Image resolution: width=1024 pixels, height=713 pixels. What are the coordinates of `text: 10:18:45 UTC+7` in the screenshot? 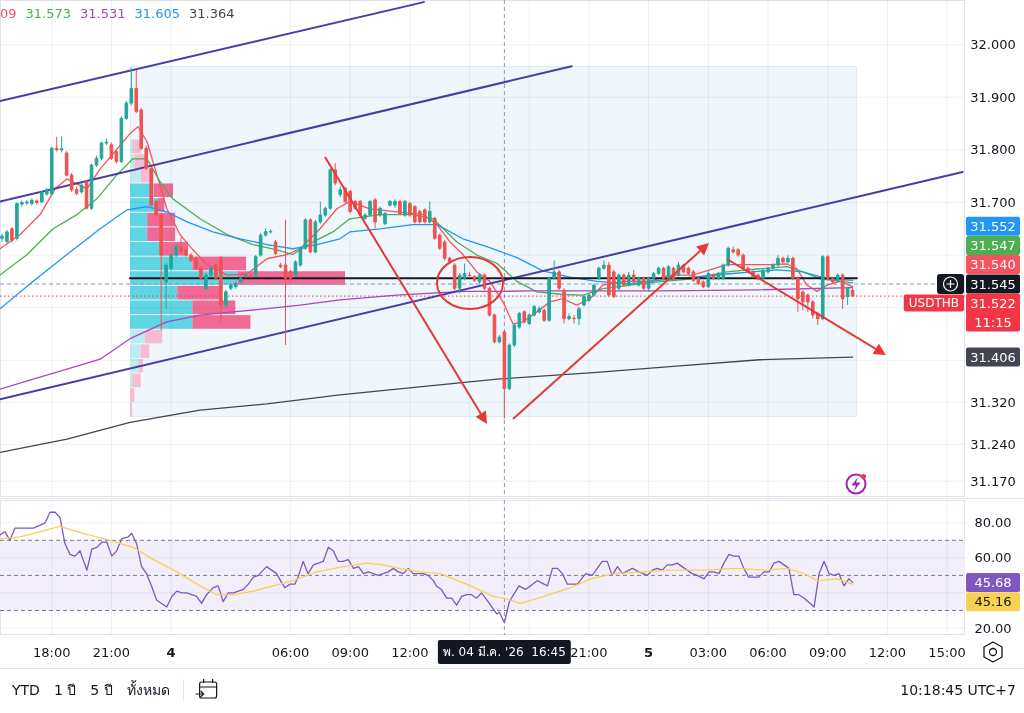 It's located at (958, 690).